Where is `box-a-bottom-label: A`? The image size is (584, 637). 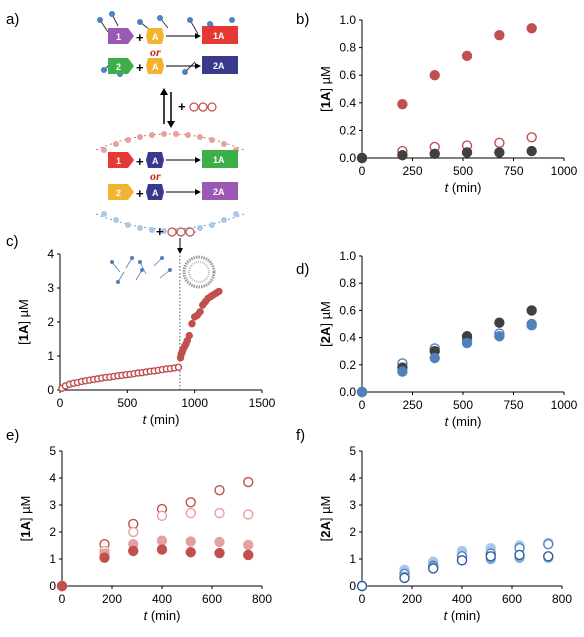 box-a-bottom-label: A is located at coordinates (155, 161).